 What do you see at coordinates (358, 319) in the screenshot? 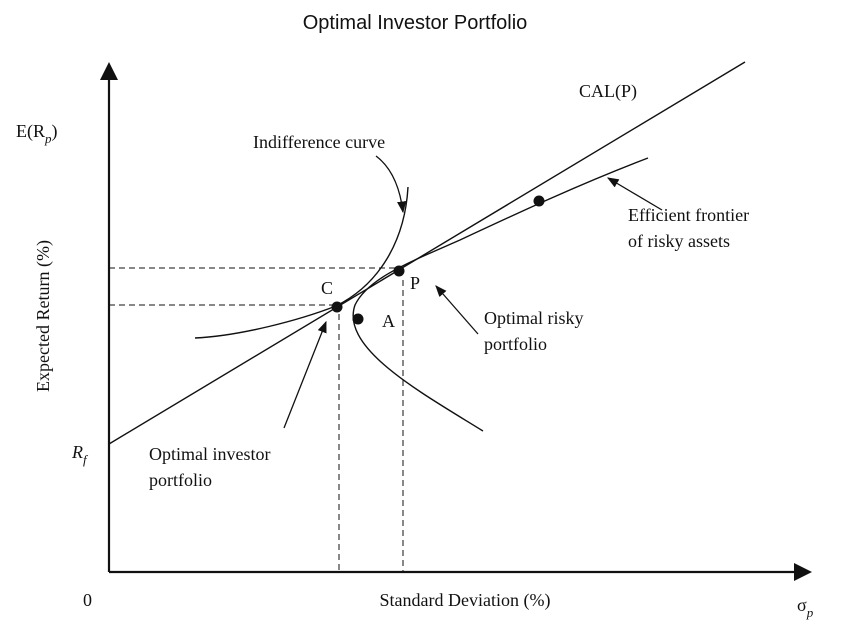
I see `point-a-marker` at bounding box center [358, 319].